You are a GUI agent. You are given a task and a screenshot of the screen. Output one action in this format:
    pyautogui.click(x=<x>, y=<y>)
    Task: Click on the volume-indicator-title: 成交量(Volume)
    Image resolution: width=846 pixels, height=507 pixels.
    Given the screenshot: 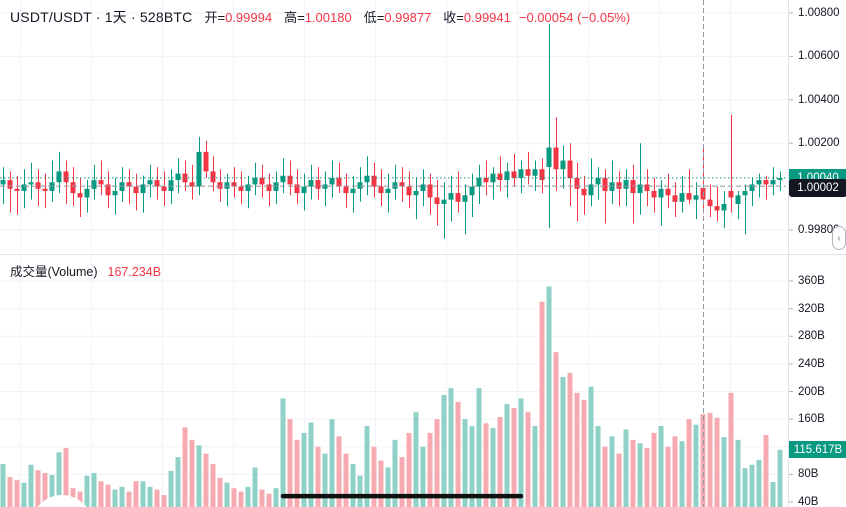 What is the action you would take?
    pyautogui.click(x=54, y=272)
    